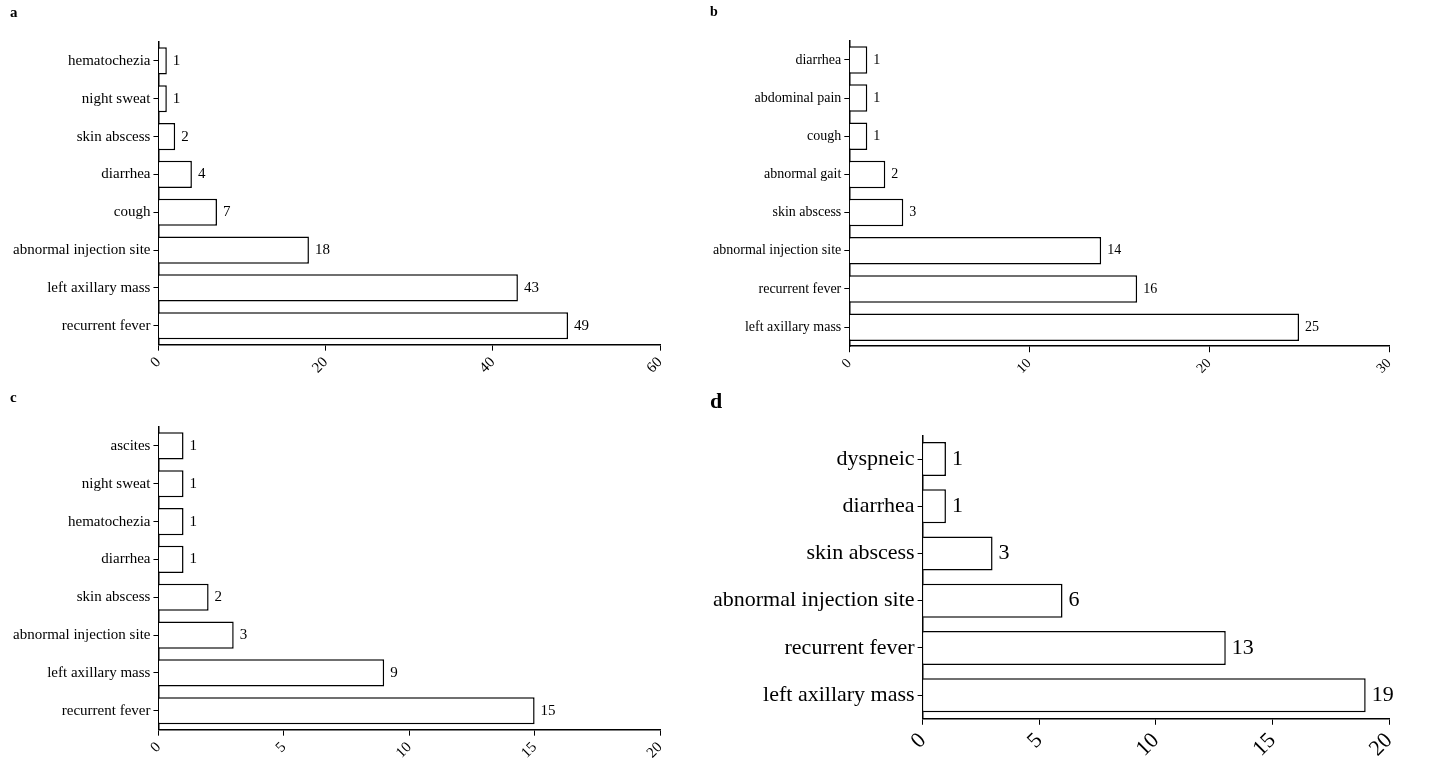  What do you see at coordinates (716, 400) in the screenshot?
I see `text: d` at bounding box center [716, 400].